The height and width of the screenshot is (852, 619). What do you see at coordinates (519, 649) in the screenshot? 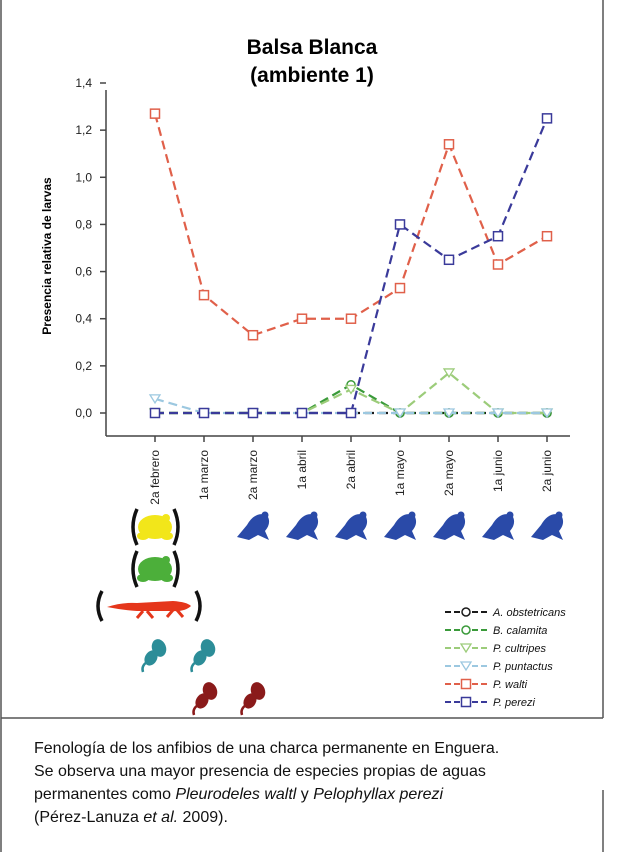
I see `legend-label: P. cultripes` at bounding box center [519, 649].